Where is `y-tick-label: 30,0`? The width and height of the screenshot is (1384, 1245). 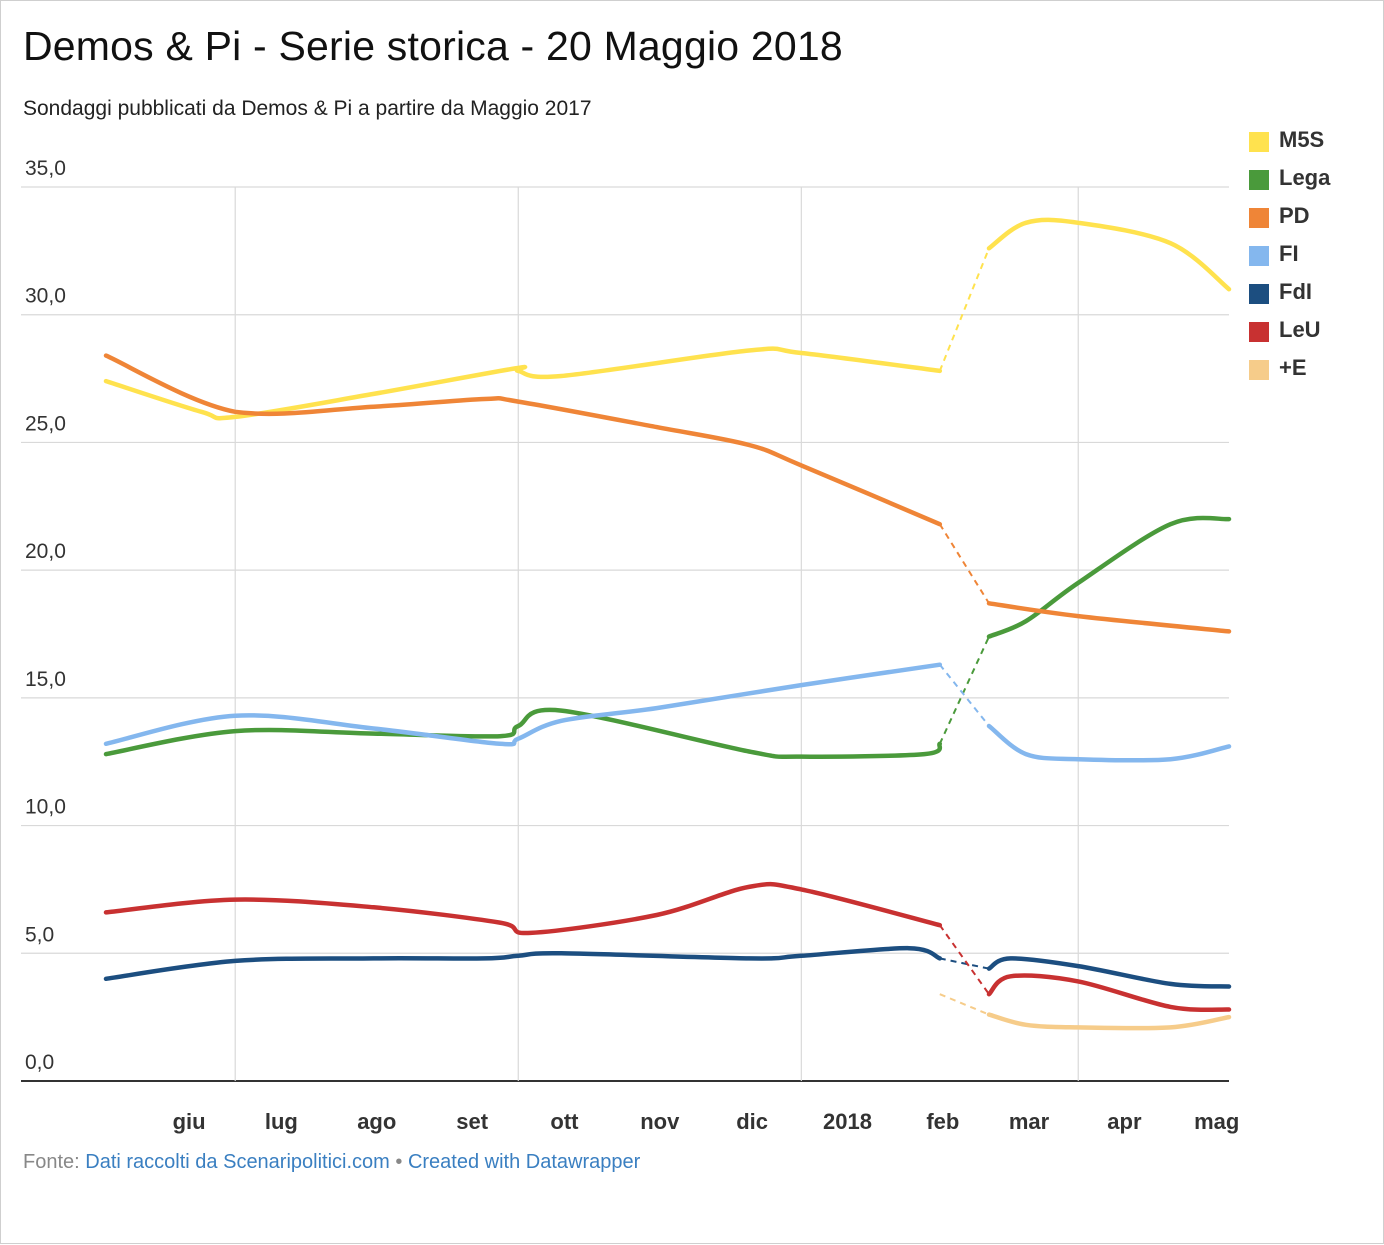
y-tick-label: 30,0 is located at coordinates (45, 296).